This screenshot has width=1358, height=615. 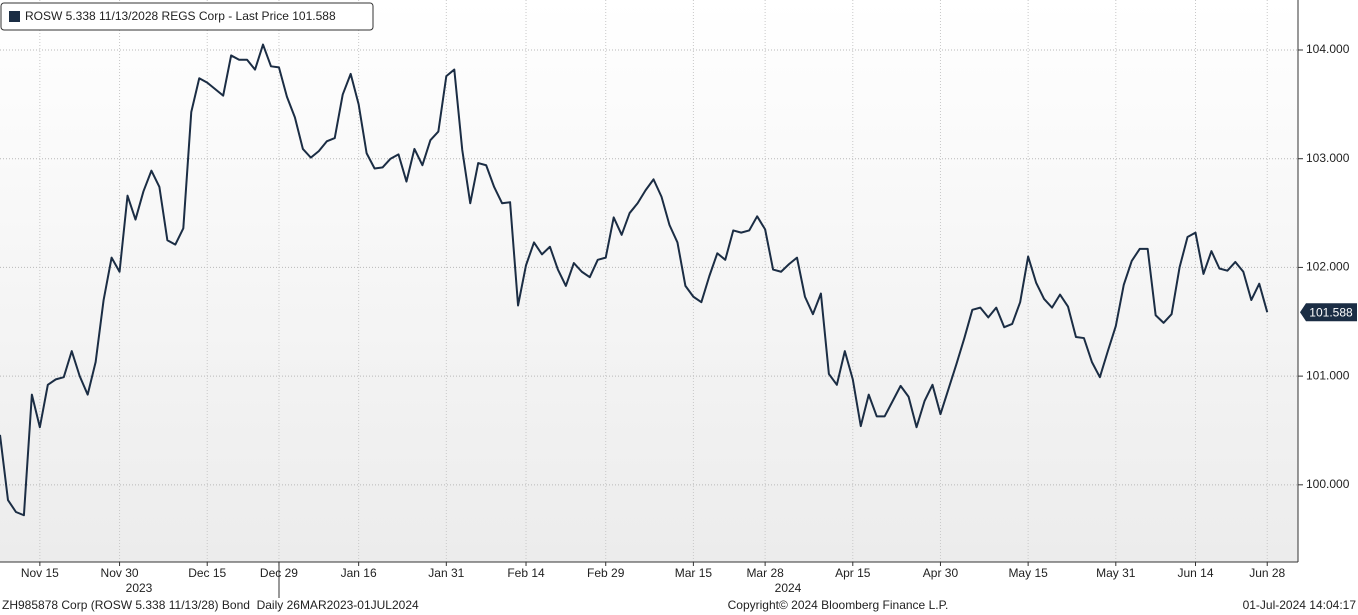 I want to click on x-tick-label: May 31, so click(x=1116, y=573).